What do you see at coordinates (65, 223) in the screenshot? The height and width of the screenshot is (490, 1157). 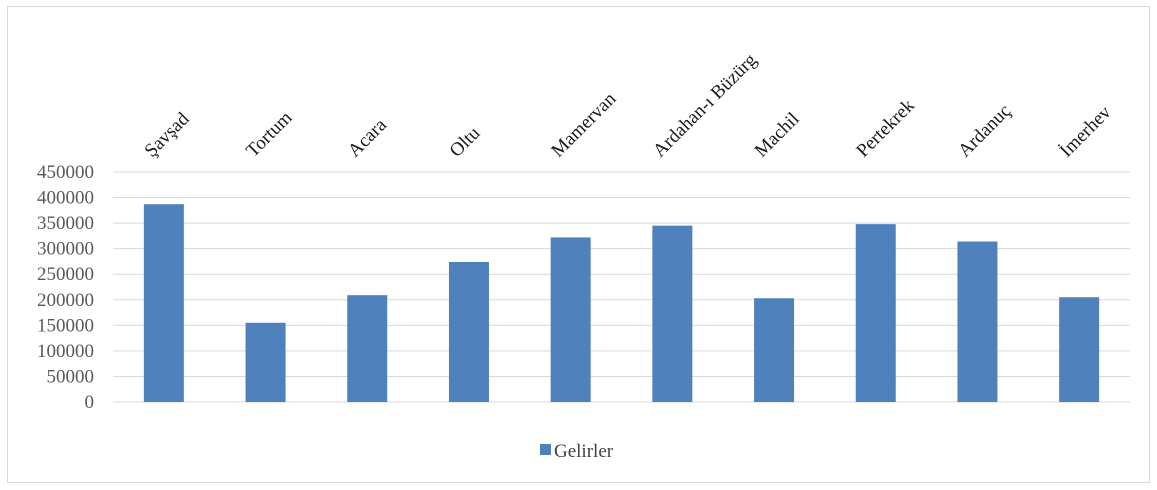 I see `y-tick-label: 350000` at bounding box center [65, 223].